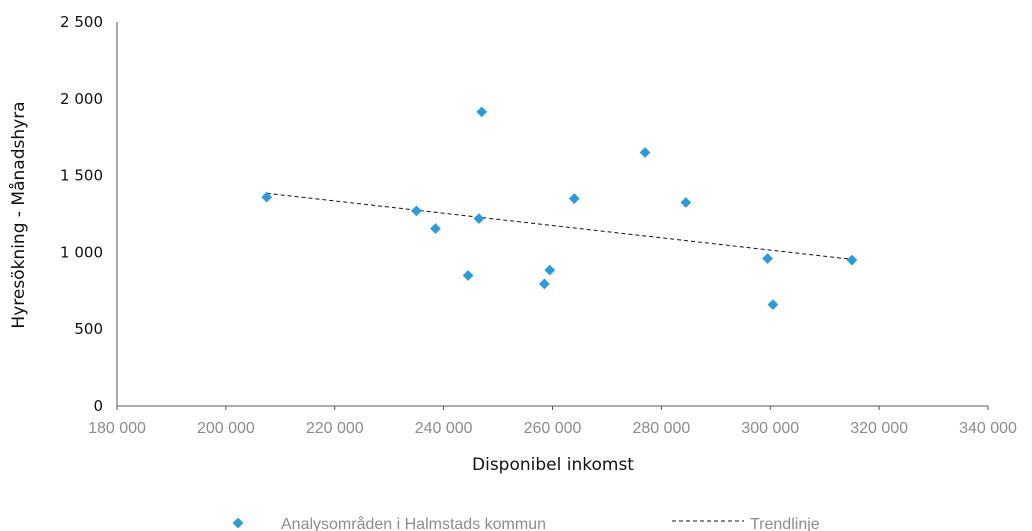  What do you see at coordinates (81, 176) in the screenshot?
I see `y-tick-label: 1 500` at bounding box center [81, 176].